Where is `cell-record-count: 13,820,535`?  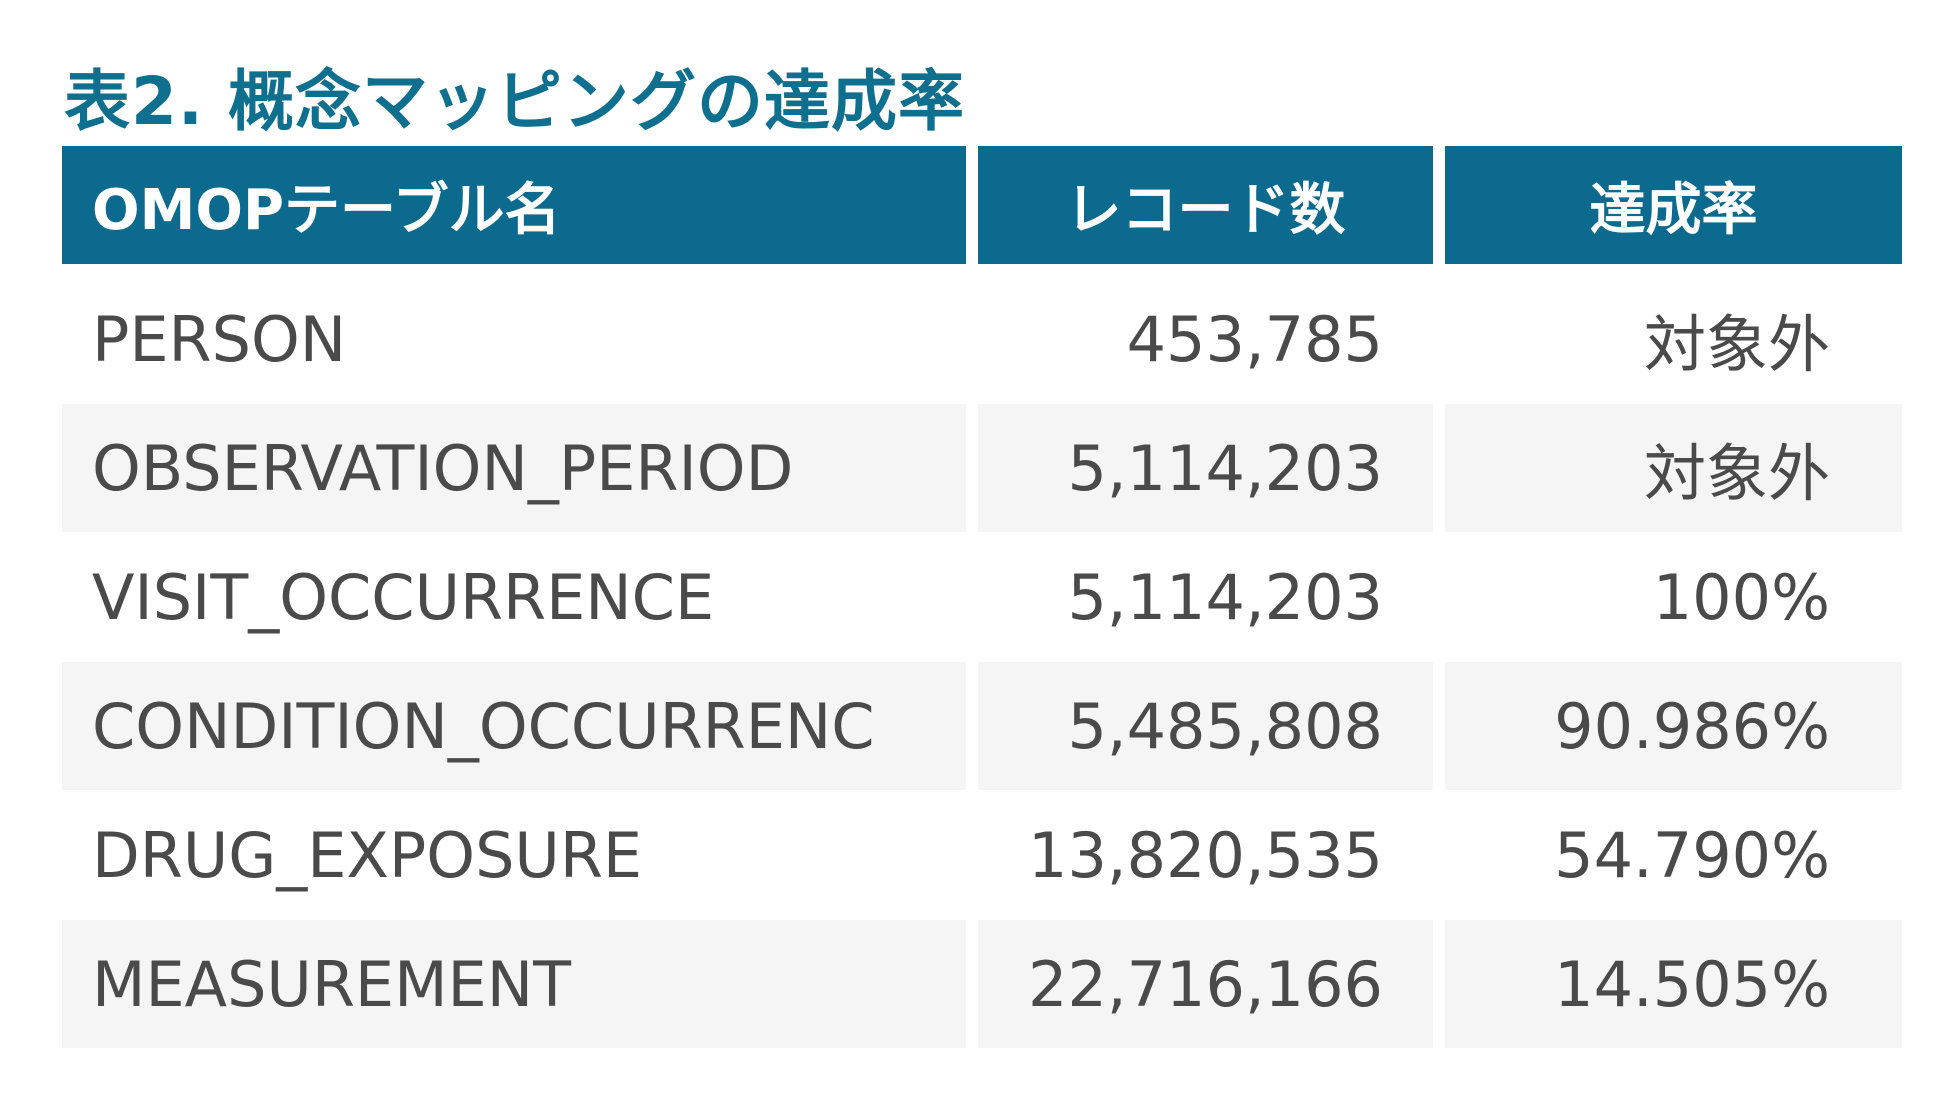 cell-record-count: 13,820,535 is located at coordinates (1205, 855).